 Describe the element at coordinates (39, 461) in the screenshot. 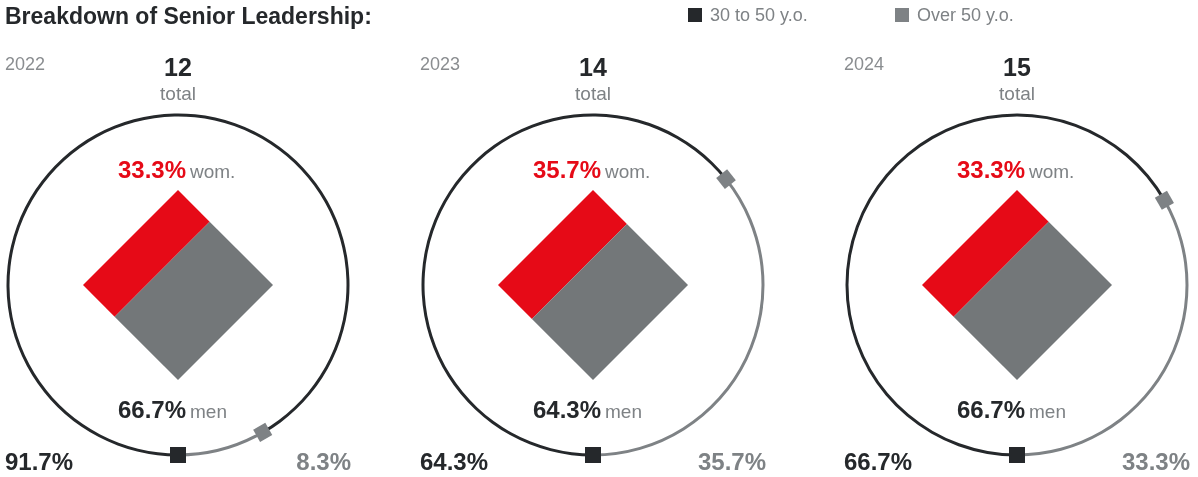

I see `data-label: 91.7%` at that location.